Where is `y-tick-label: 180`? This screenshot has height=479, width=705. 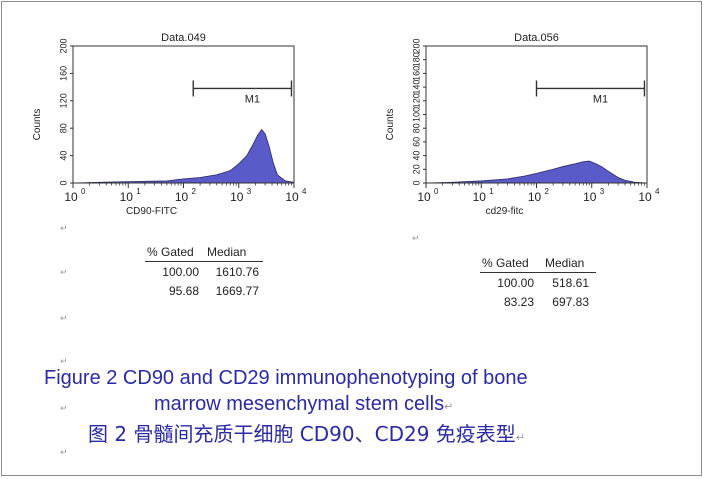
y-tick-label: 180 is located at coordinates (416, 59).